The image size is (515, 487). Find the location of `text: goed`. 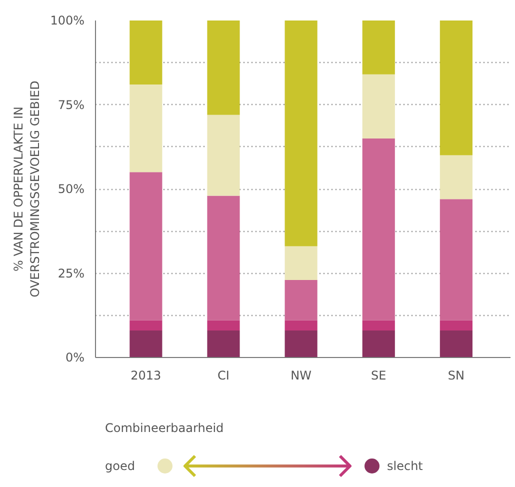

text: goed is located at coordinates (120, 466).